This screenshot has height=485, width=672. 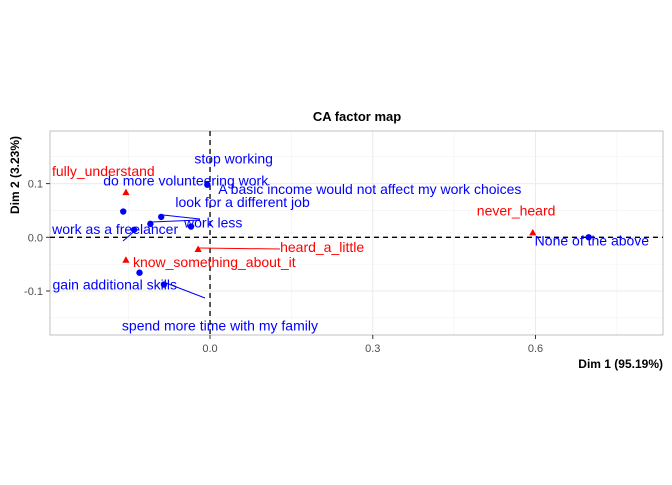 I want to click on data-label: gain additional skills, so click(x=115, y=285).